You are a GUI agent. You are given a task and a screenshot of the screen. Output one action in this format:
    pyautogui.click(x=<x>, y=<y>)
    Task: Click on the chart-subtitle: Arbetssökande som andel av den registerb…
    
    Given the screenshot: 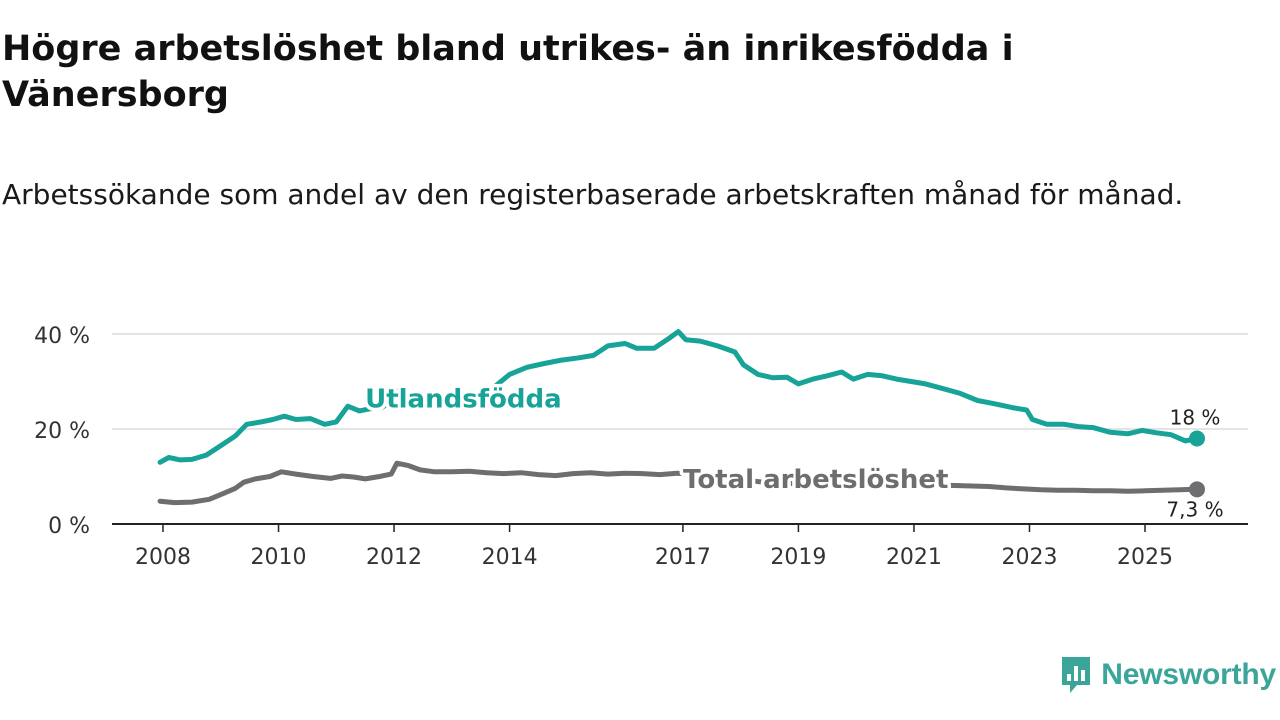 What is the action you would take?
    pyautogui.click(x=593, y=194)
    